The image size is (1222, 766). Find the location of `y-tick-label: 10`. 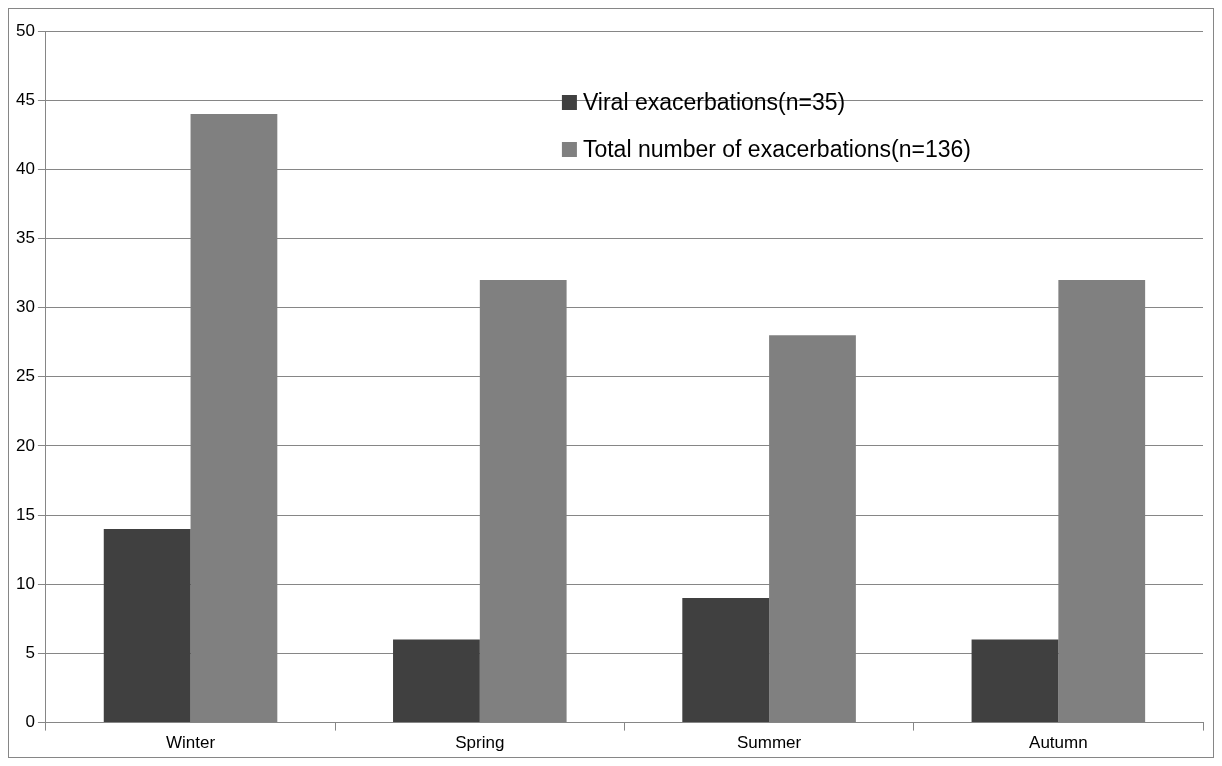

y-tick-label: 10 is located at coordinates (25, 583).